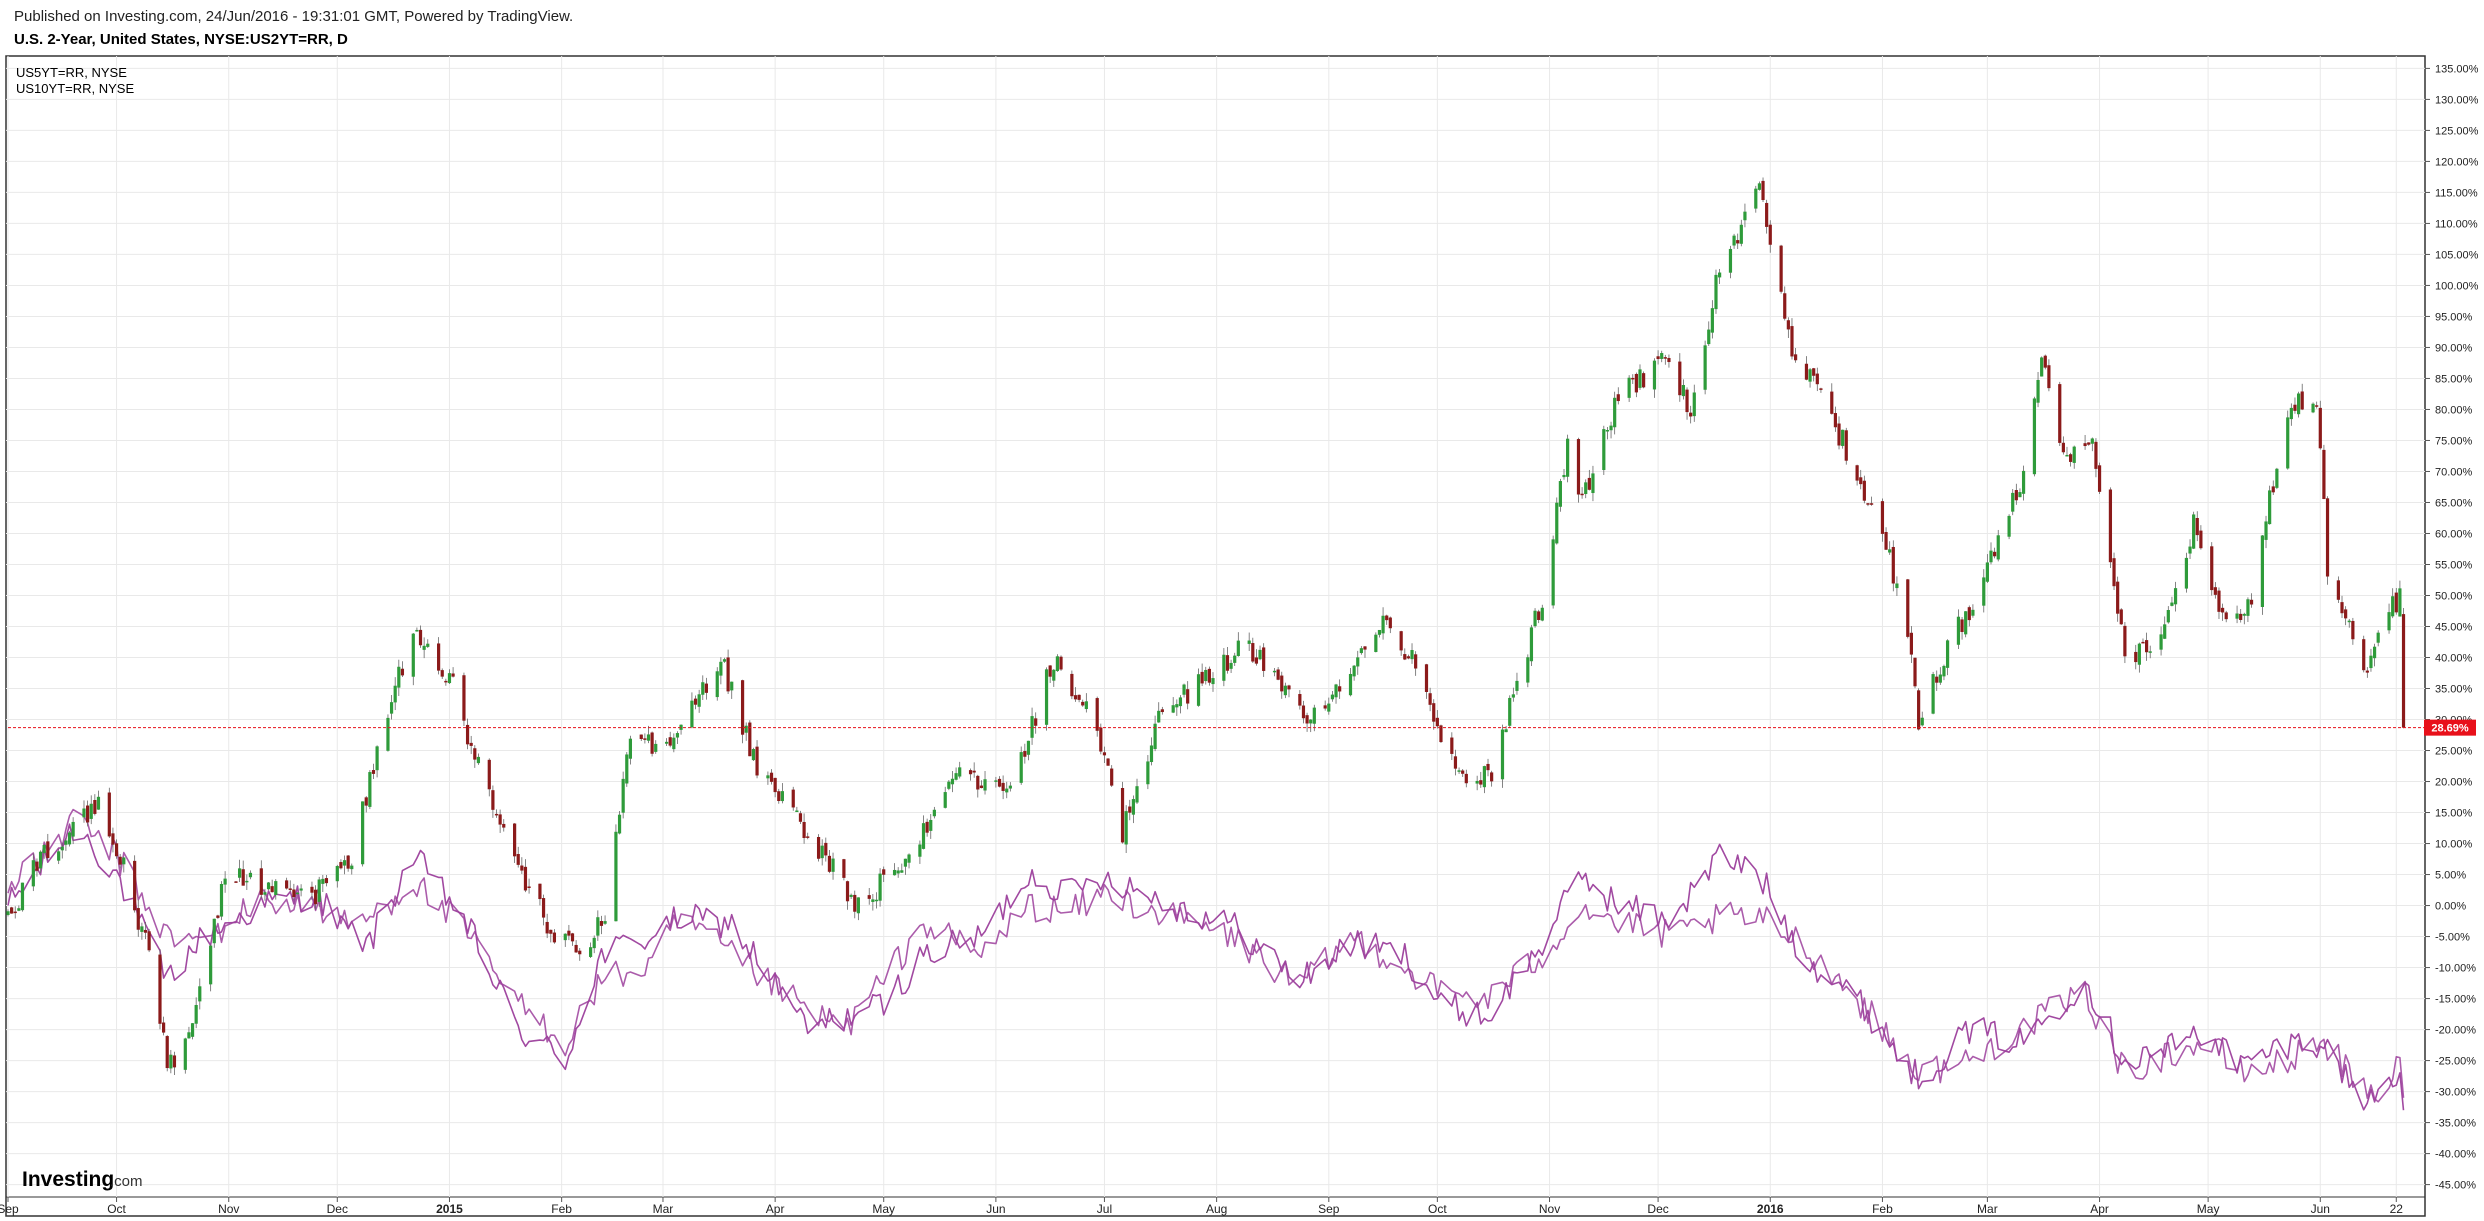 This screenshot has width=2484, height=1221. Describe the element at coordinates (2456, 224) in the screenshot. I see `y-tick-label: 110.00%` at that location.